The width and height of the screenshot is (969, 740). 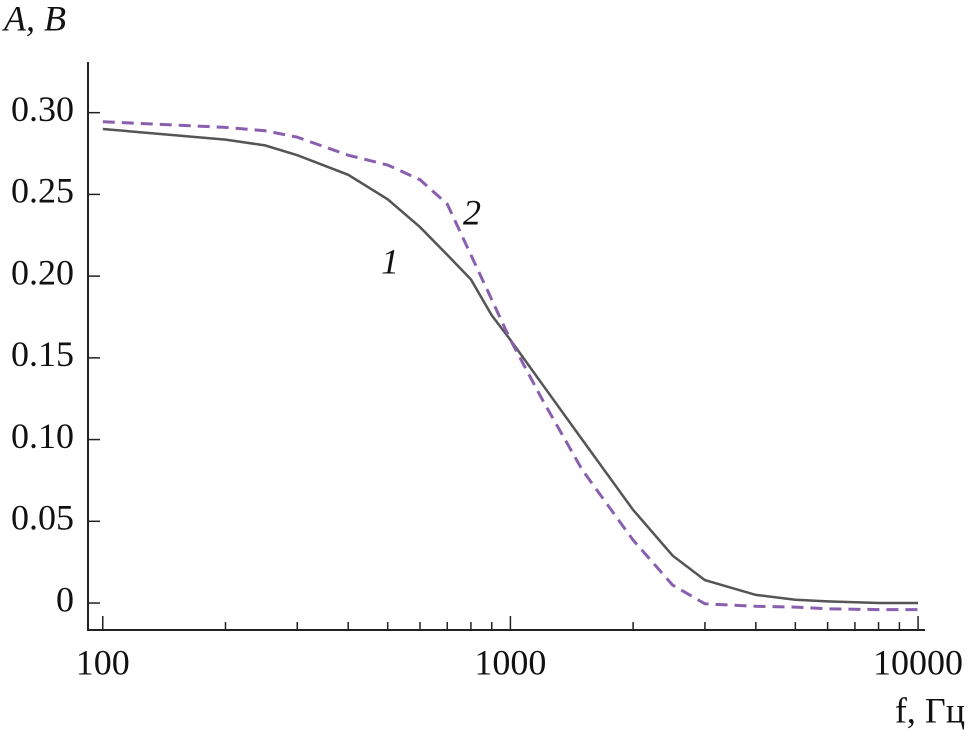 What do you see at coordinates (103, 662) in the screenshot?
I see `x-tick-label: 100` at bounding box center [103, 662].